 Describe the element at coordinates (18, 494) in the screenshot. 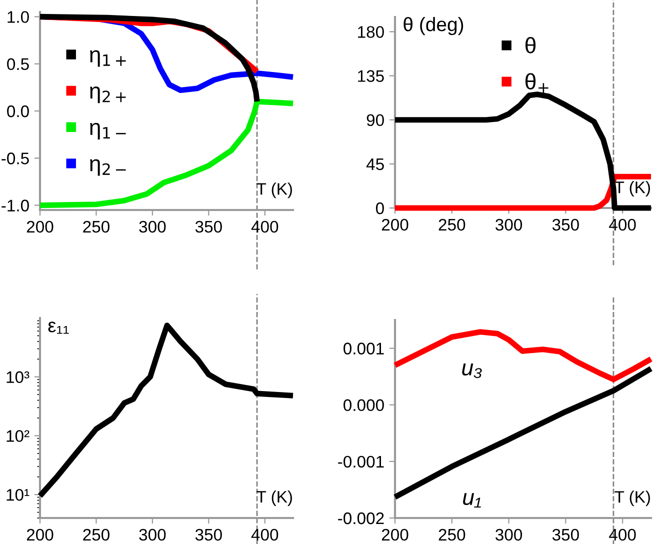

I see `y-tick-label: 10¹` at that location.